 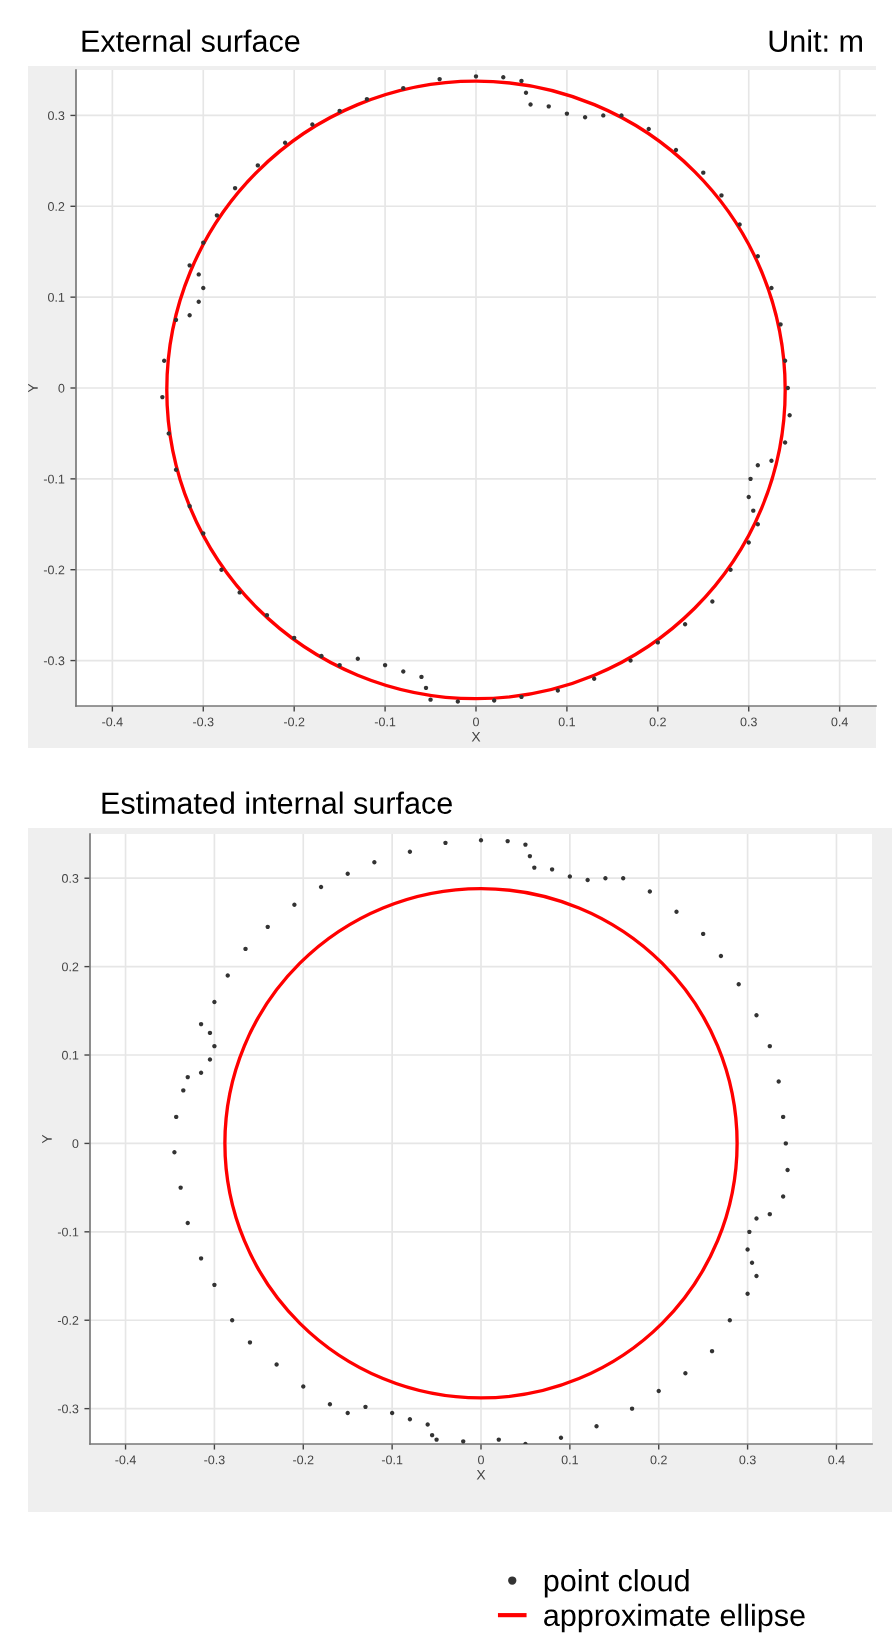 I want to click on legend-label: point cloud, so click(x=616, y=1583).